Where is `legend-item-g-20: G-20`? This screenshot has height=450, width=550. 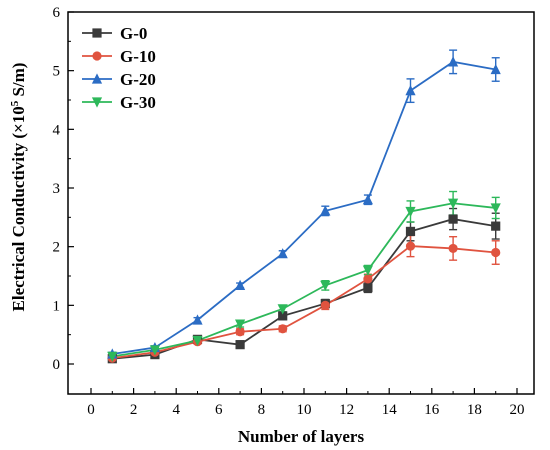 legend-item-g-20: G-20 is located at coordinates (119, 79).